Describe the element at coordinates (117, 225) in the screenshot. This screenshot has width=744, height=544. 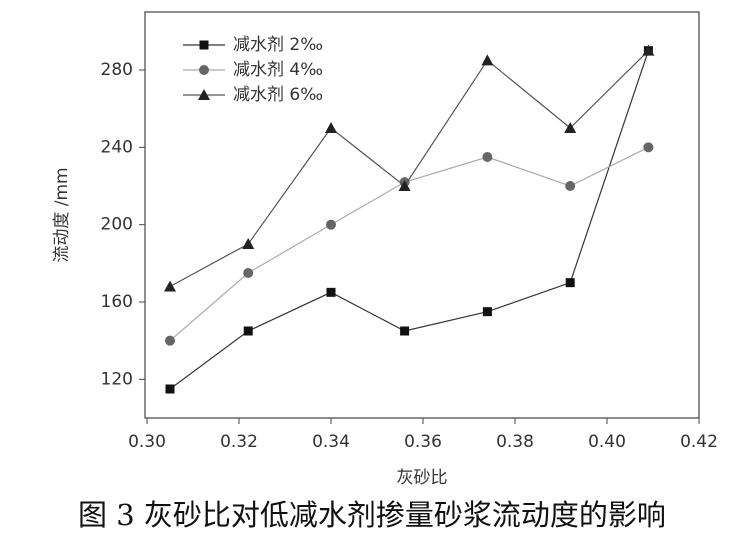
I see `y-tick-label: 200` at that location.